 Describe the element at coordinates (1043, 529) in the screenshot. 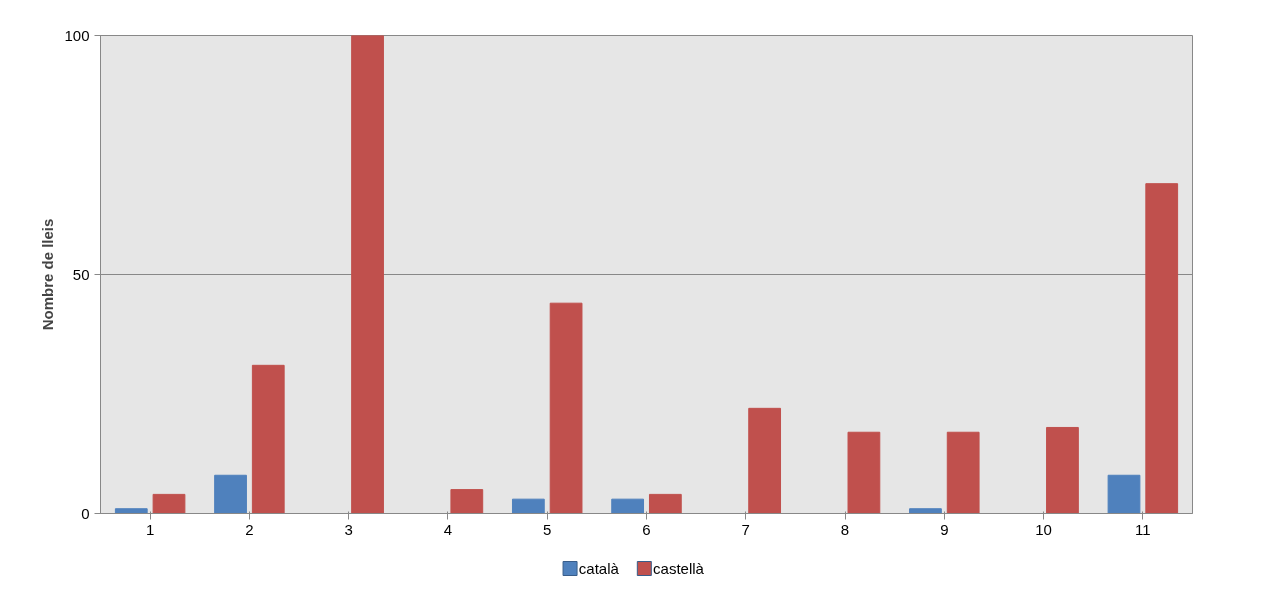

I see `x-tick-label: 10` at that location.